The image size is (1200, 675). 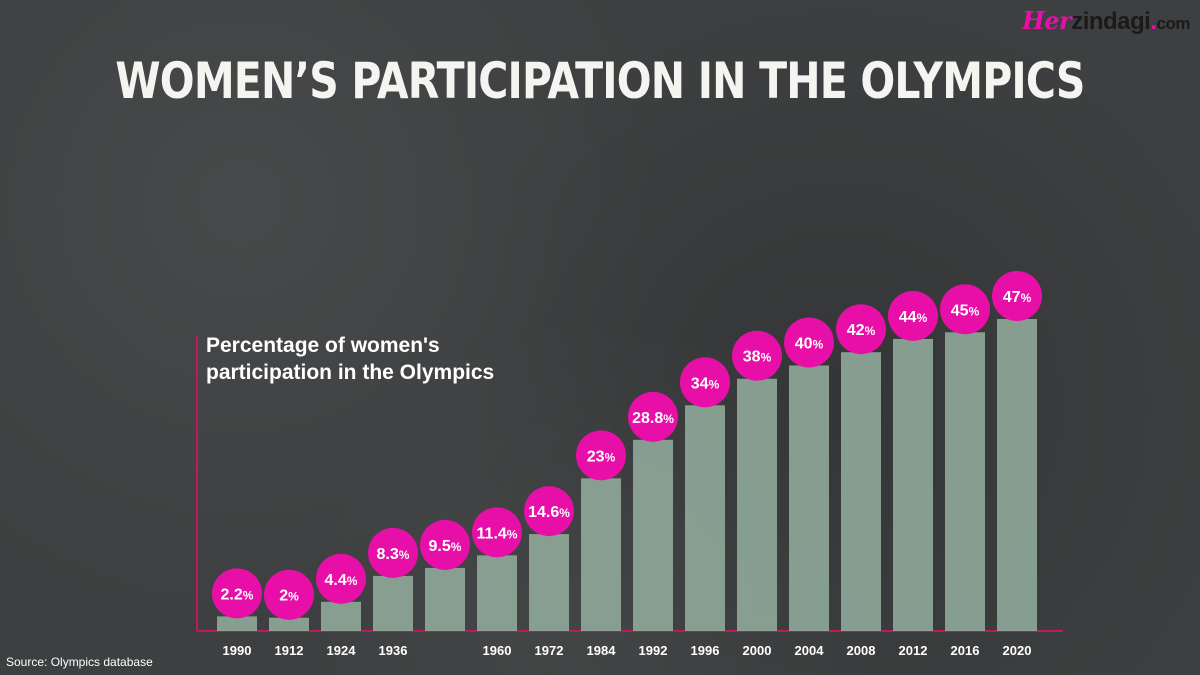 I want to click on x-tick-label: 1990, so click(x=237, y=650).